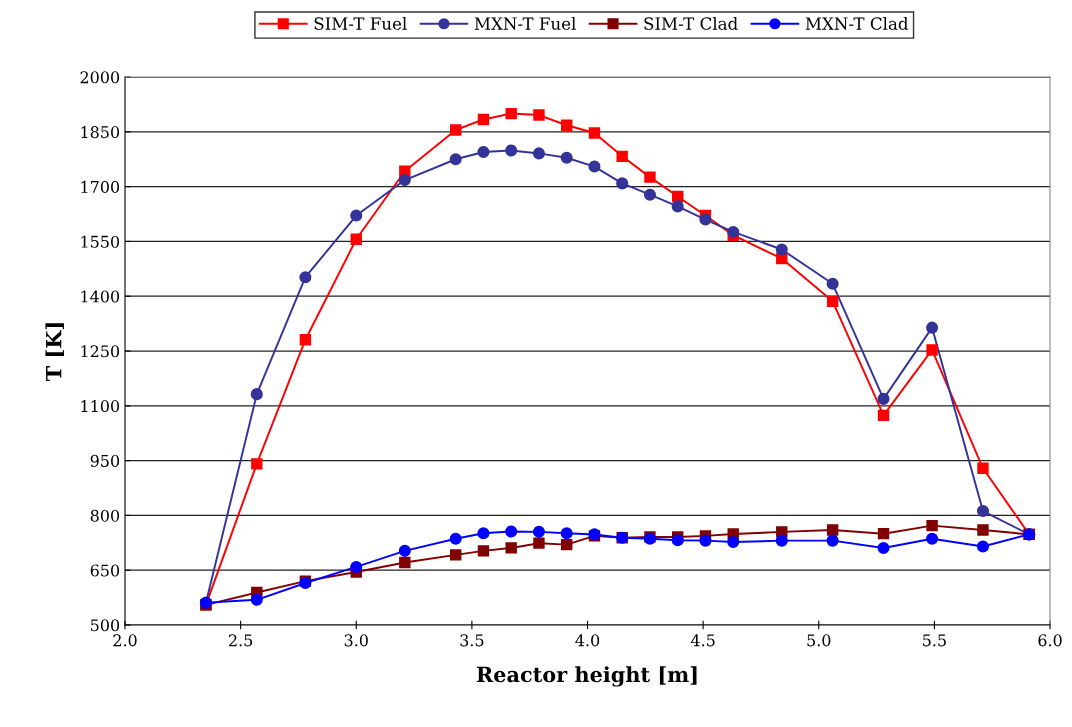 The width and height of the screenshot is (1072, 727). What do you see at coordinates (105, 570) in the screenshot?
I see `y-tick-label: 650` at bounding box center [105, 570].